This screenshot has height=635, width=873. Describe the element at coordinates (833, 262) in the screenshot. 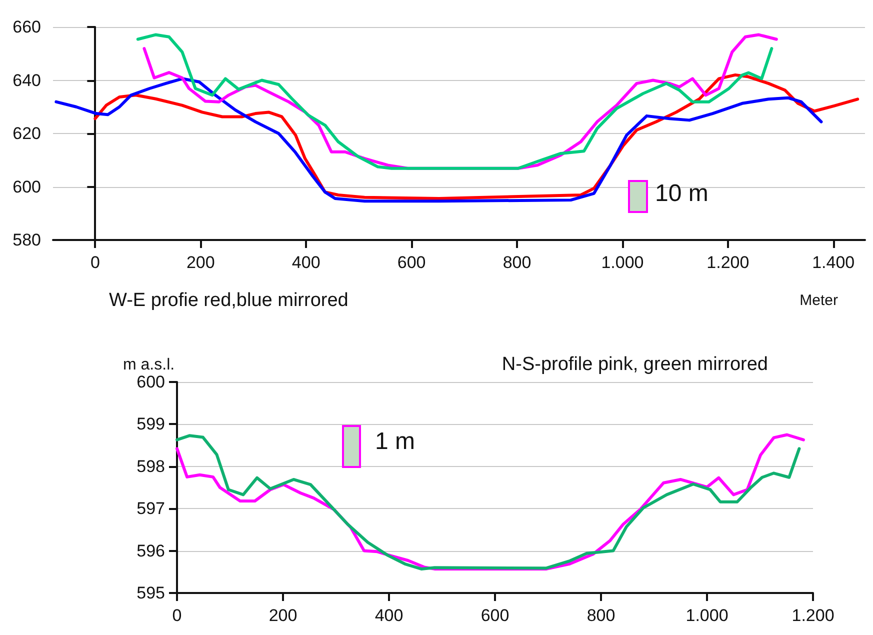

I see `x-tick-label: 1.400` at that location.